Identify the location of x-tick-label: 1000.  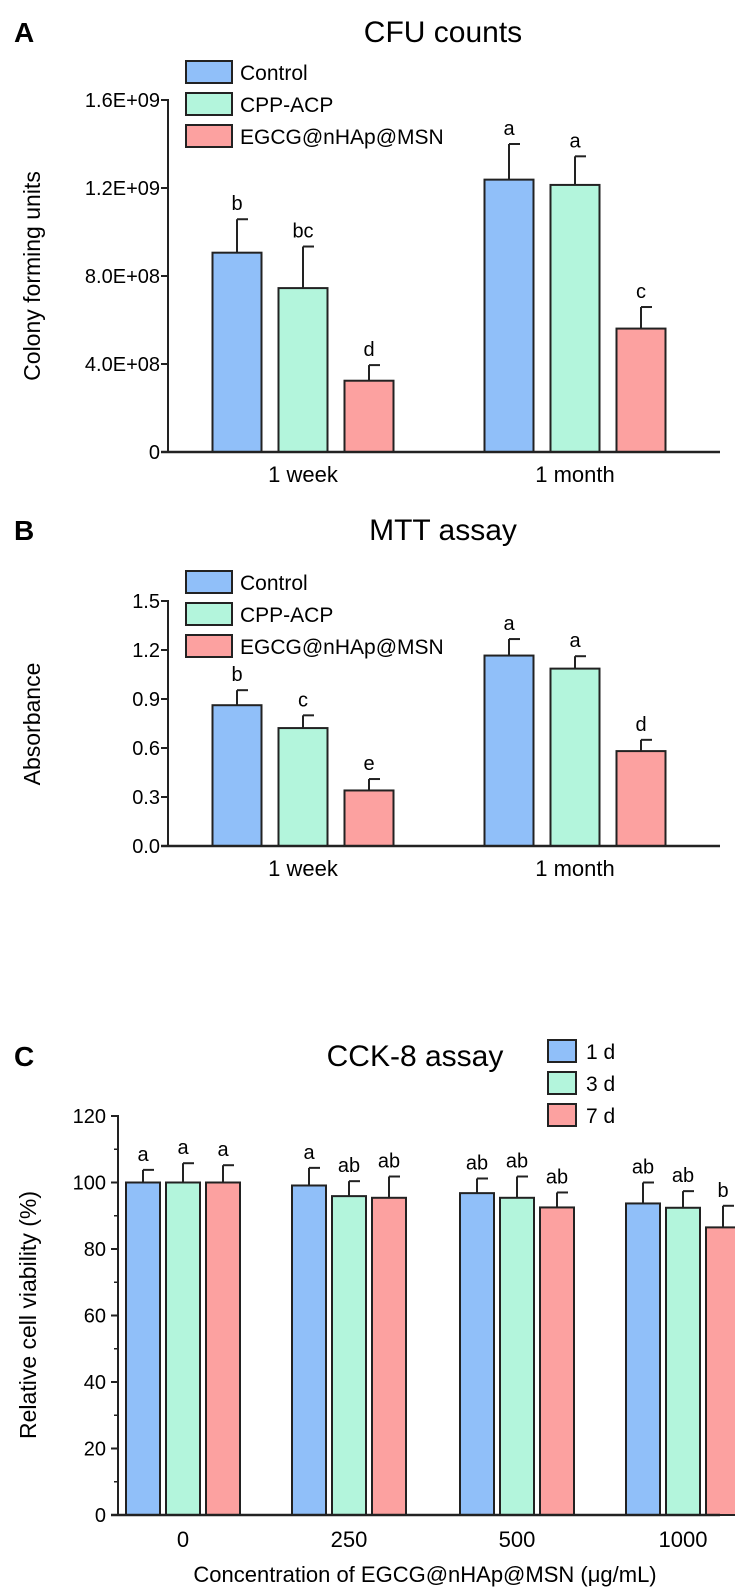
(683, 1539).